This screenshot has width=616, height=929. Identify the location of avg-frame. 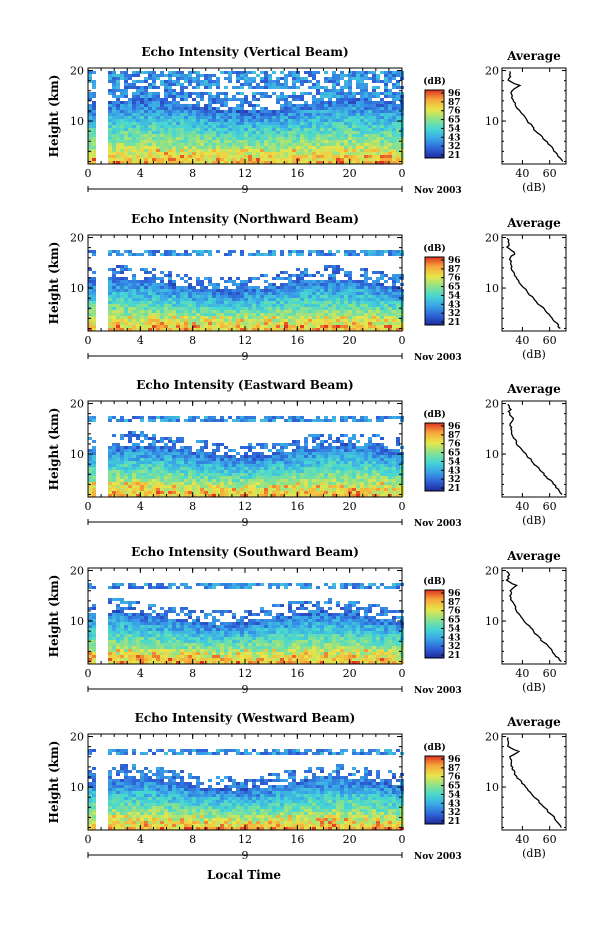
(534, 449).